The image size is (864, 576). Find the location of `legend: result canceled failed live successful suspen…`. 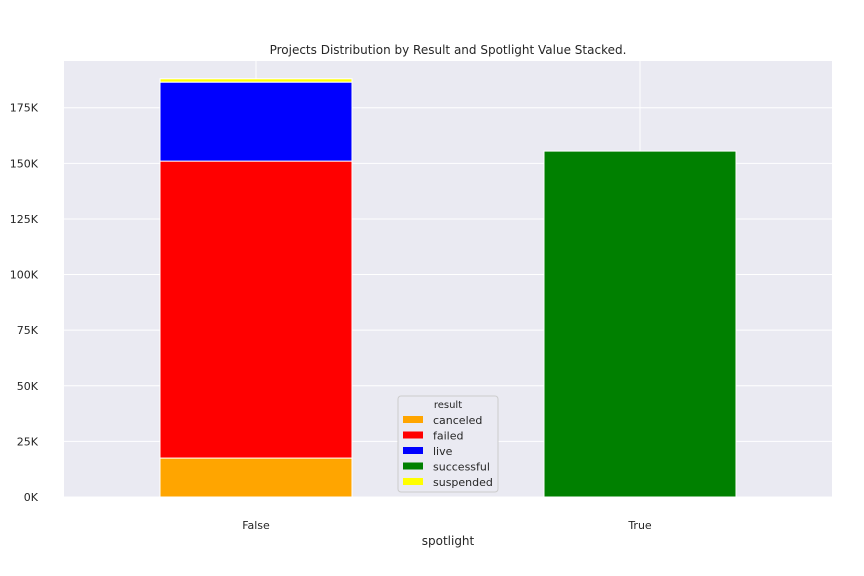

legend: result canceled failed live successful suspen… is located at coordinates (448, 444).